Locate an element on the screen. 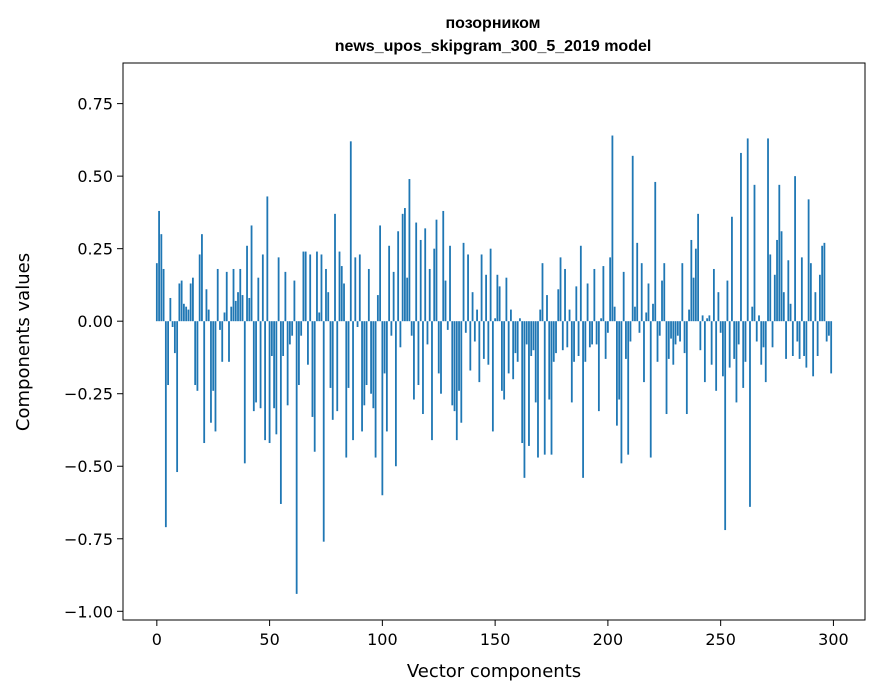  x-tick-label: 250 is located at coordinates (720, 639).